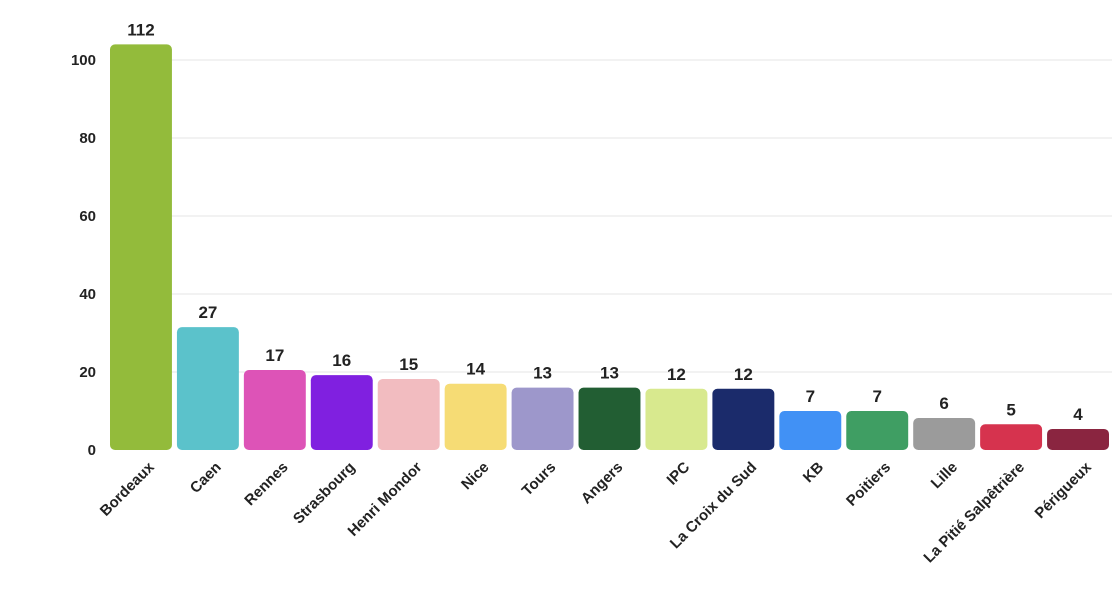 This screenshot has height=601, width=1119. I want to click on data-label: 16, so click(341, 360).